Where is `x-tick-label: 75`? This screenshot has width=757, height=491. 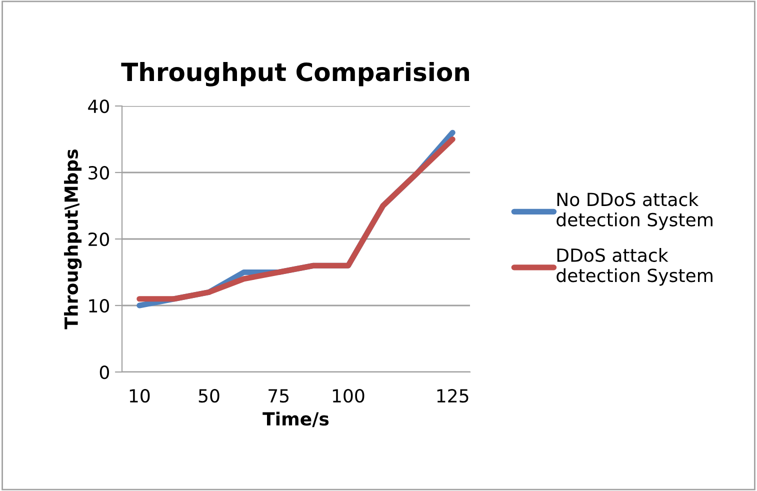 x-tick-label: 75 is located at coordinates (278, 396).